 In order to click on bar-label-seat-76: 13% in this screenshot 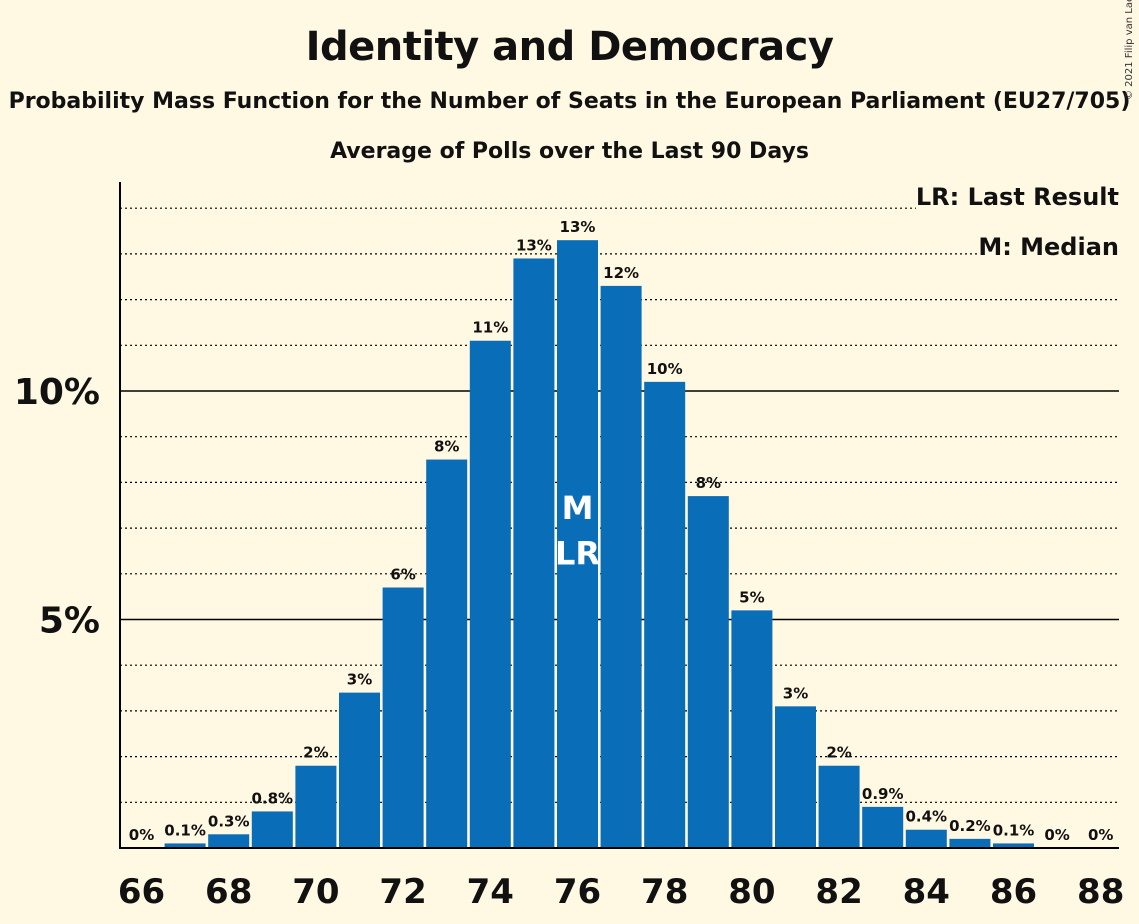, I will do `click(578, 227)`.